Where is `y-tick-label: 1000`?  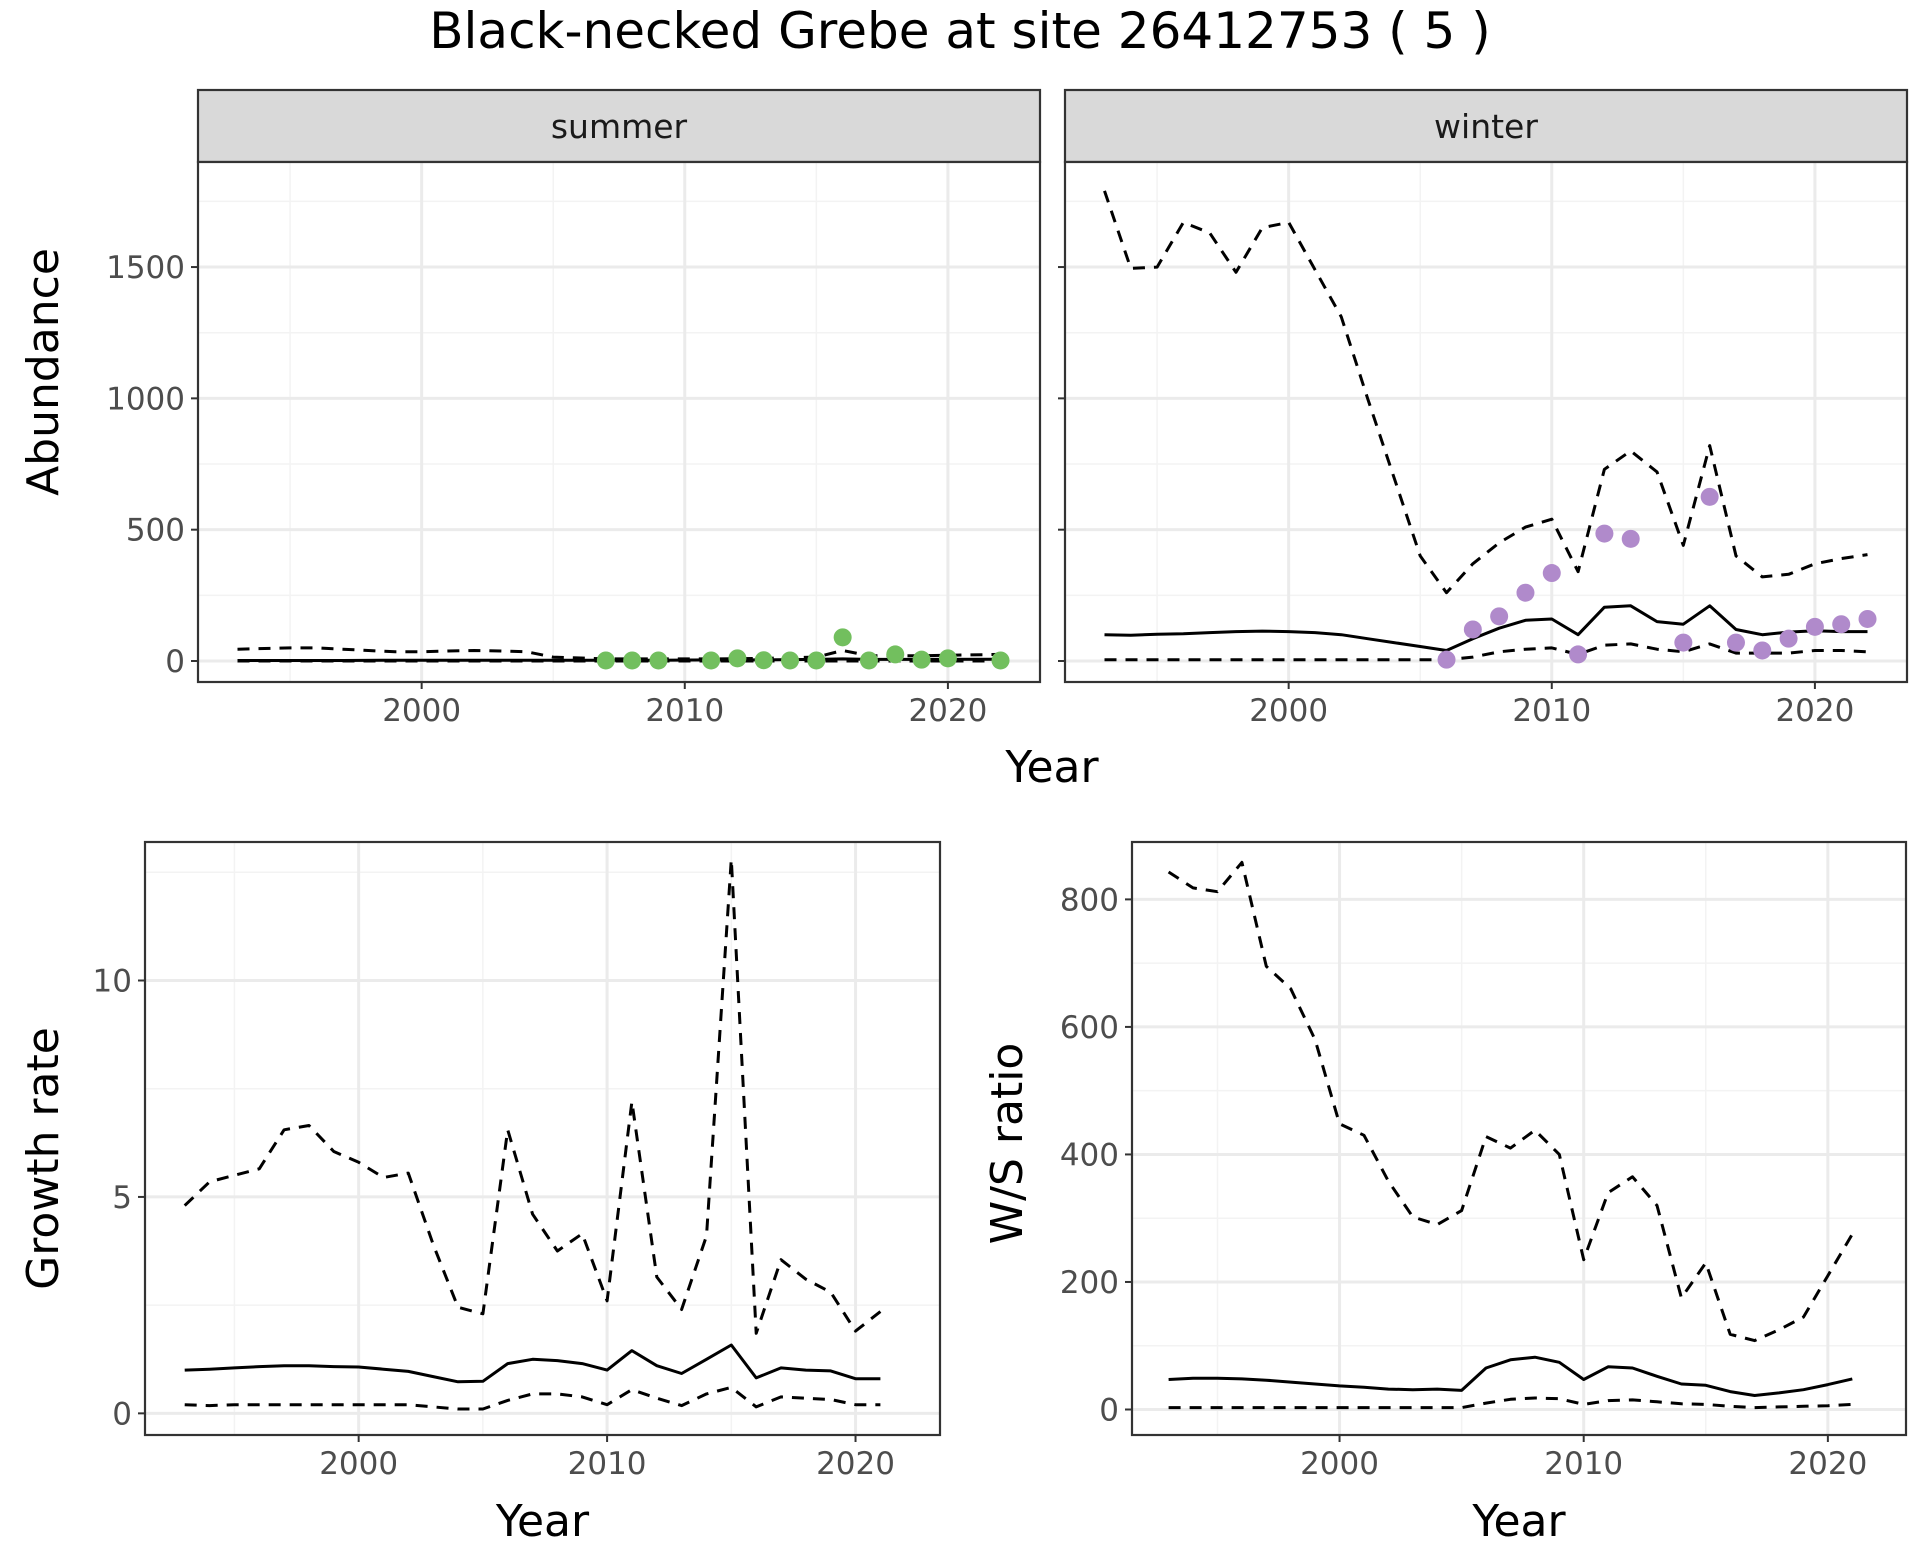
y-tick-label: 1000 is located at coordinates (145, 399).